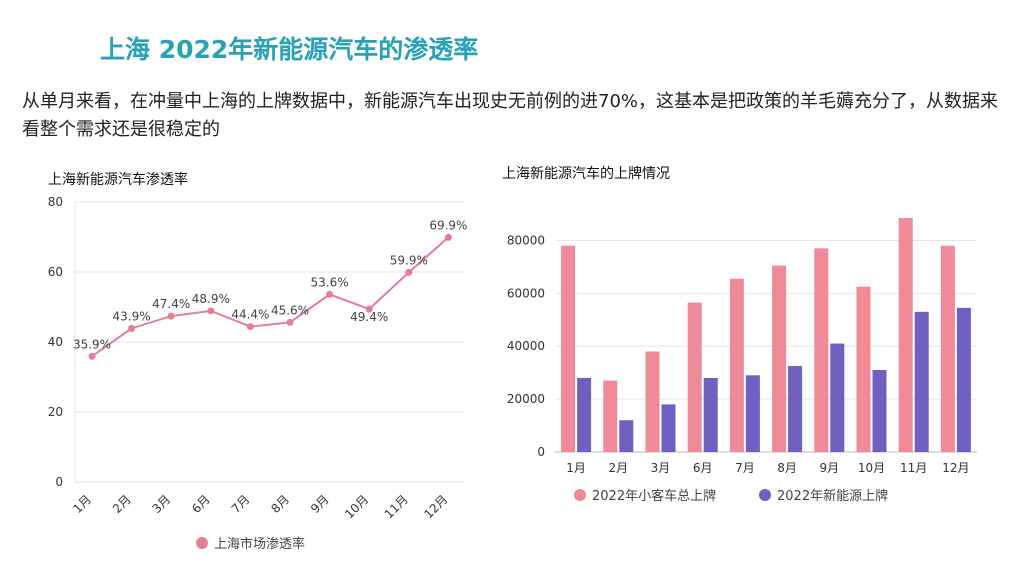  What do you see at coordinates (270, 297) in the screenshot?
I see `series-line` at bounding box center [270, 297].